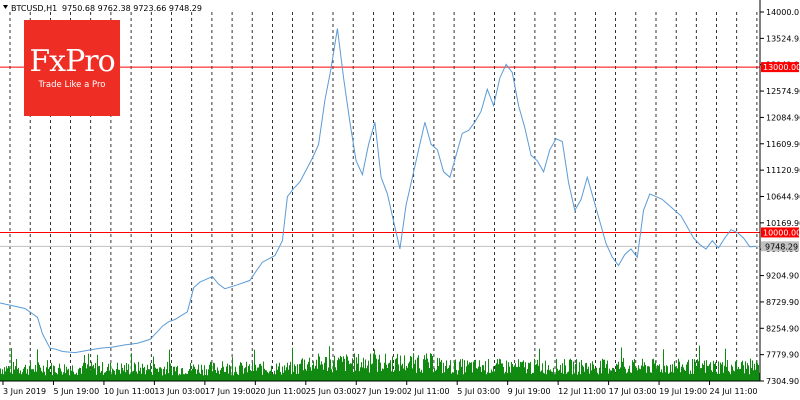  I want to click on y-tick-label: 7779.90, so click(782, 355).